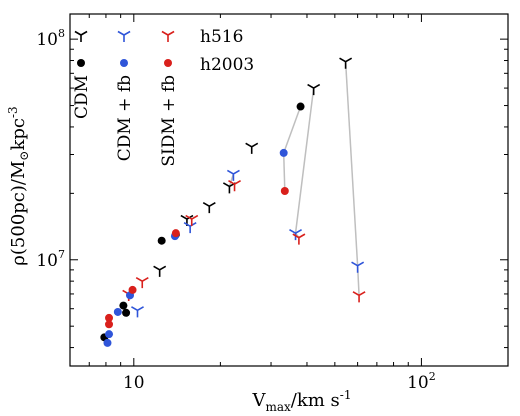  I want to click on legend-marker-h516-sidm-fb, so click(168, 36).